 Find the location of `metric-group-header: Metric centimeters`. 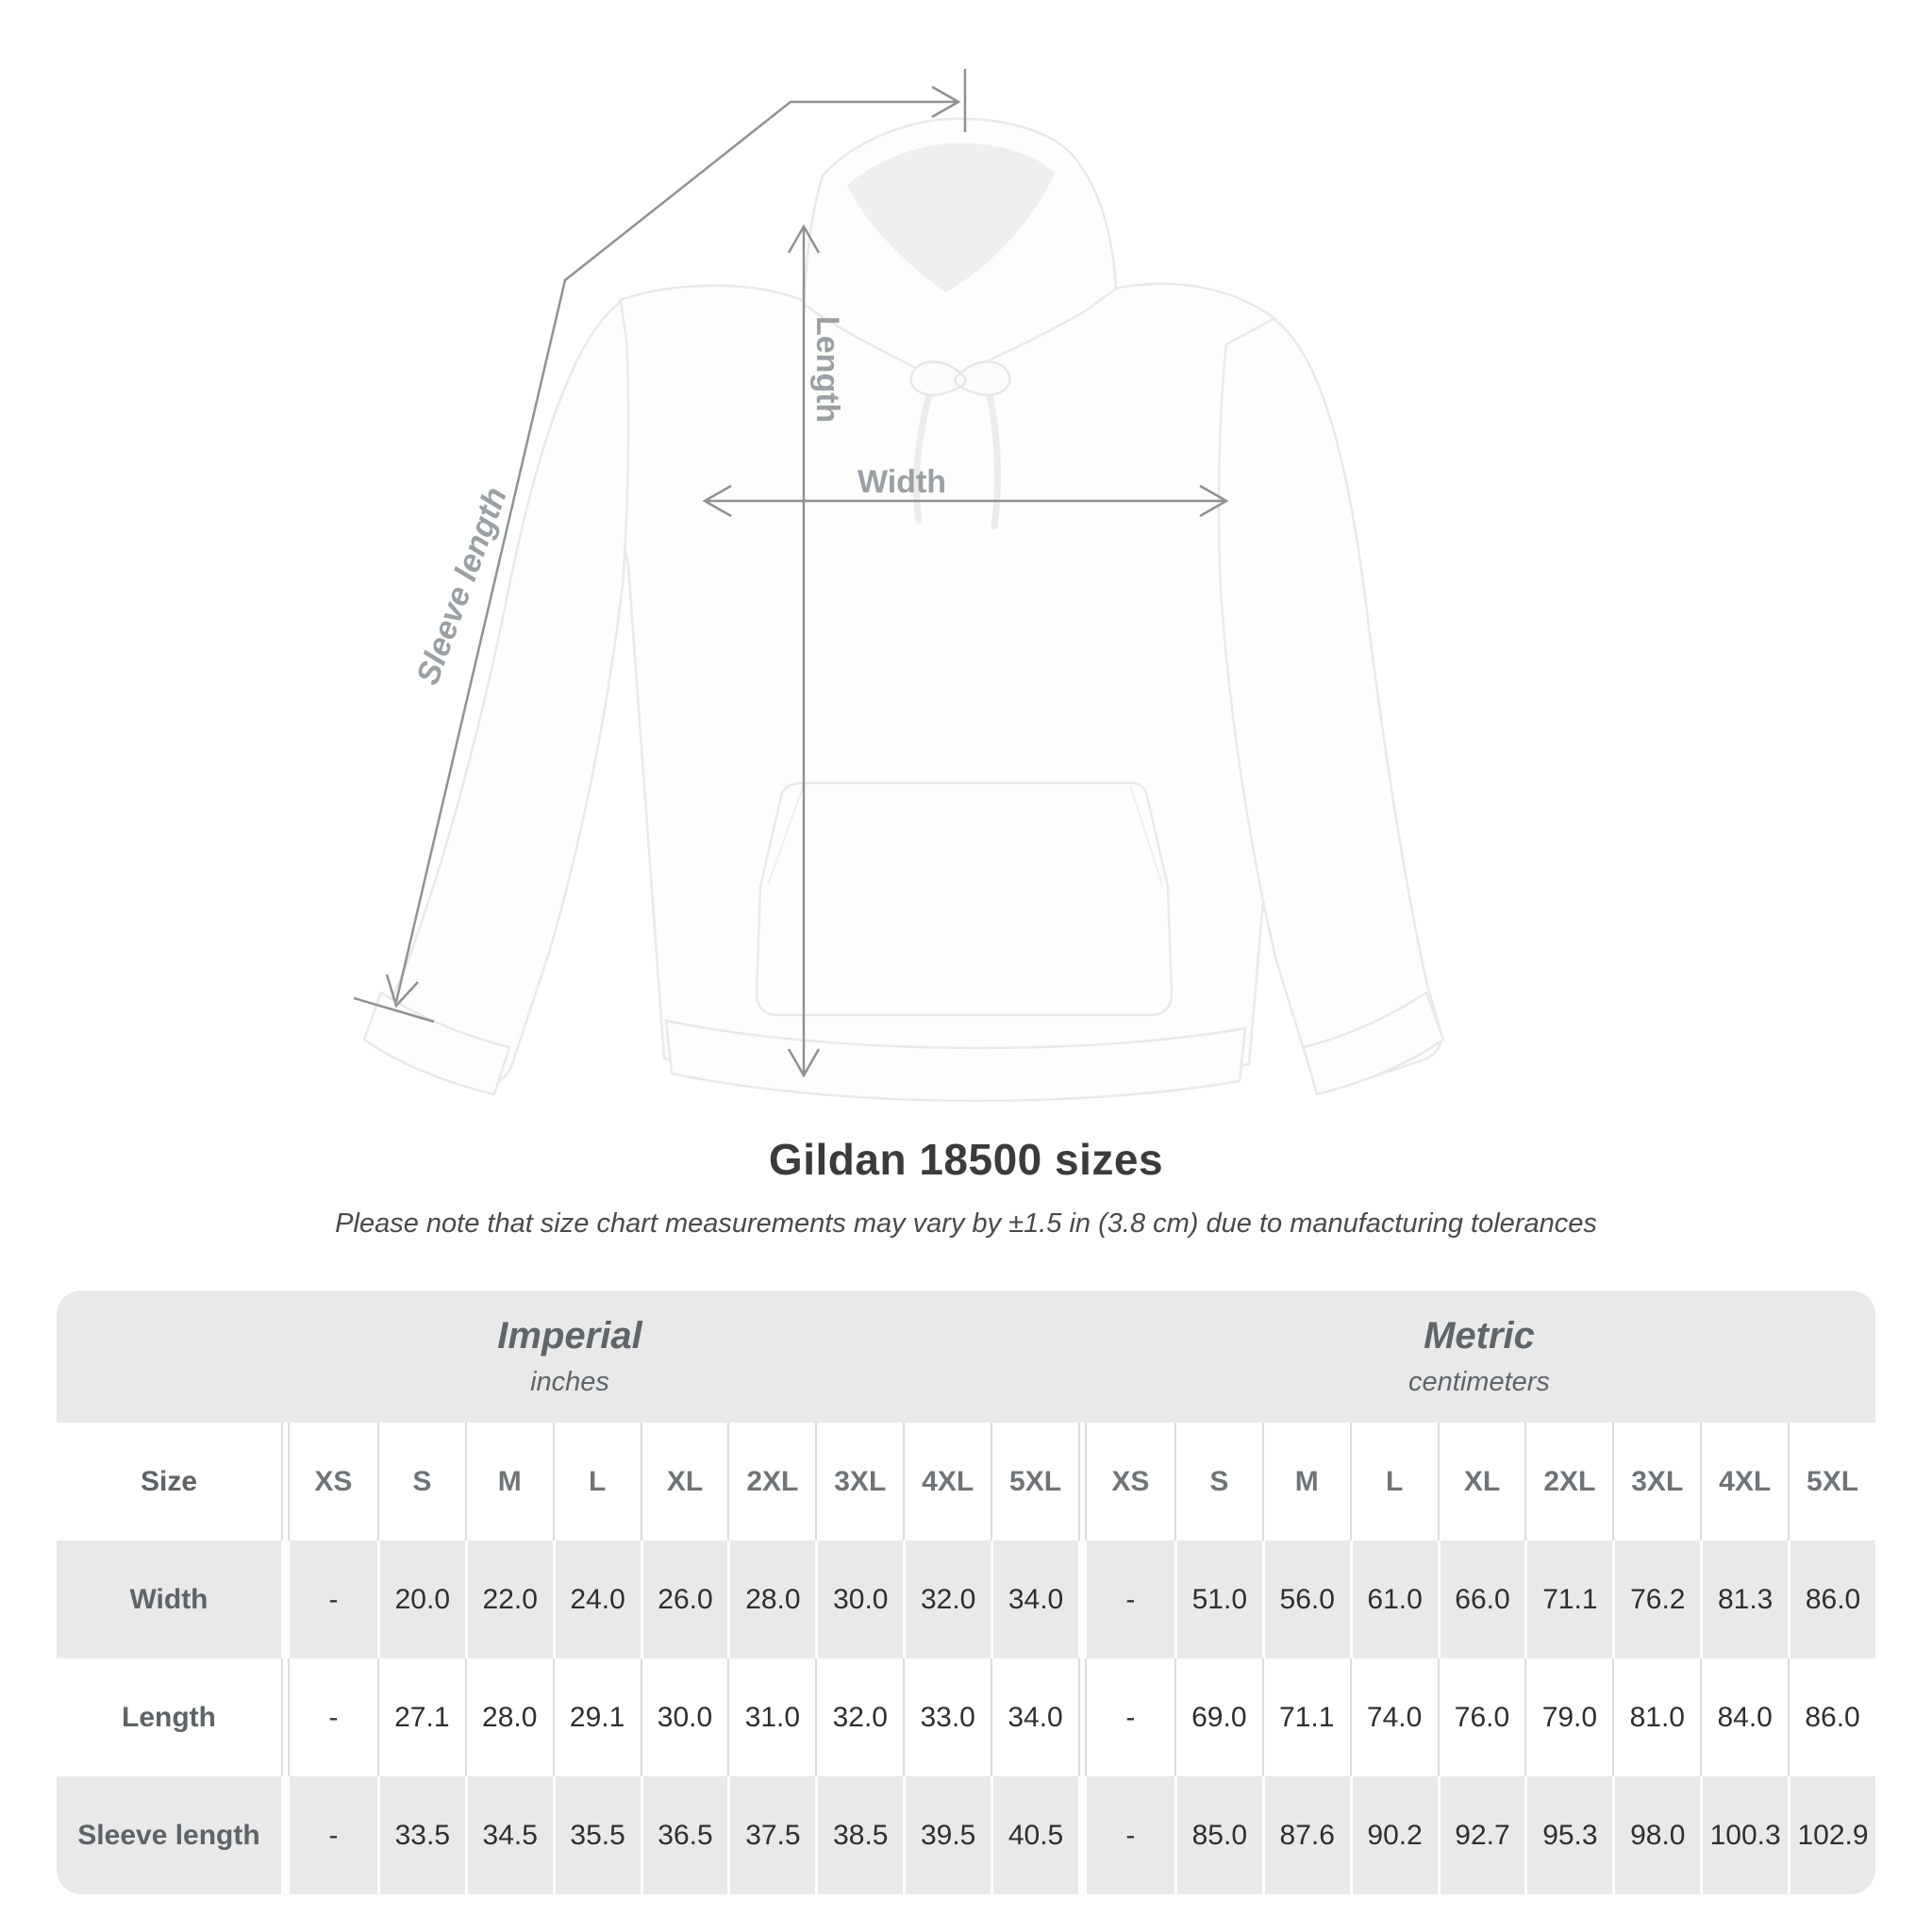

metric-group-header: Metric centimeters is located at coordinates (1479, 1357).